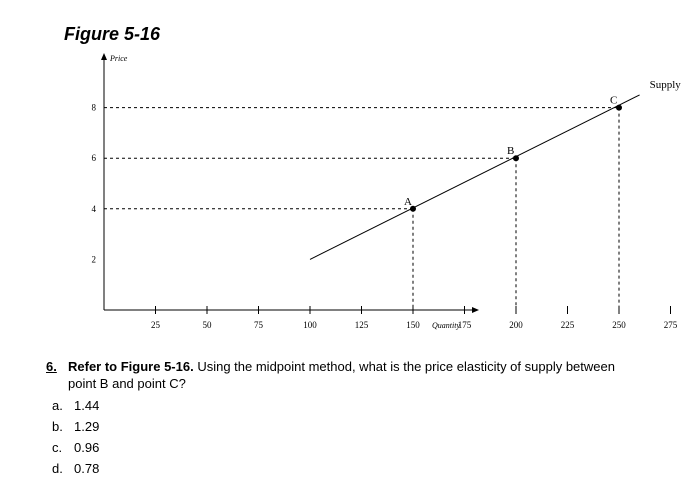 The height and width of the screenshot is (484, 700). Describe the element at coordinates (349, 468) in the screenshot. I see `answer-option-d: d. 0.78` at that location.